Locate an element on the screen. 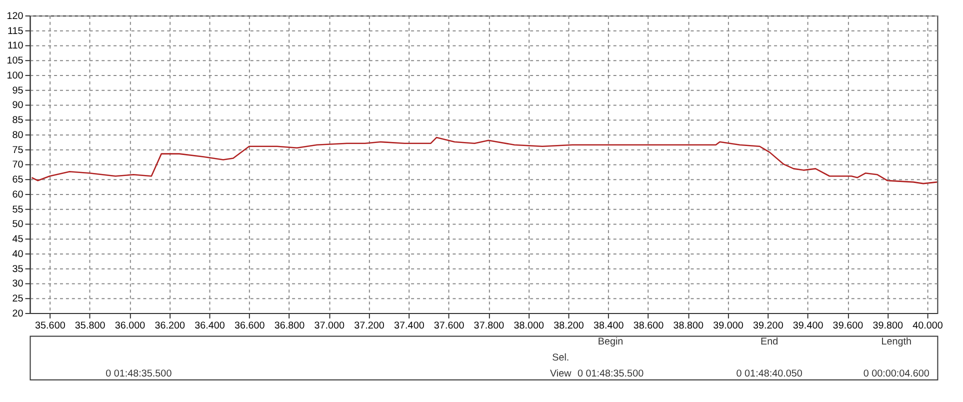  x-tick-label: 36.000 is located at coordinates (130, 326).